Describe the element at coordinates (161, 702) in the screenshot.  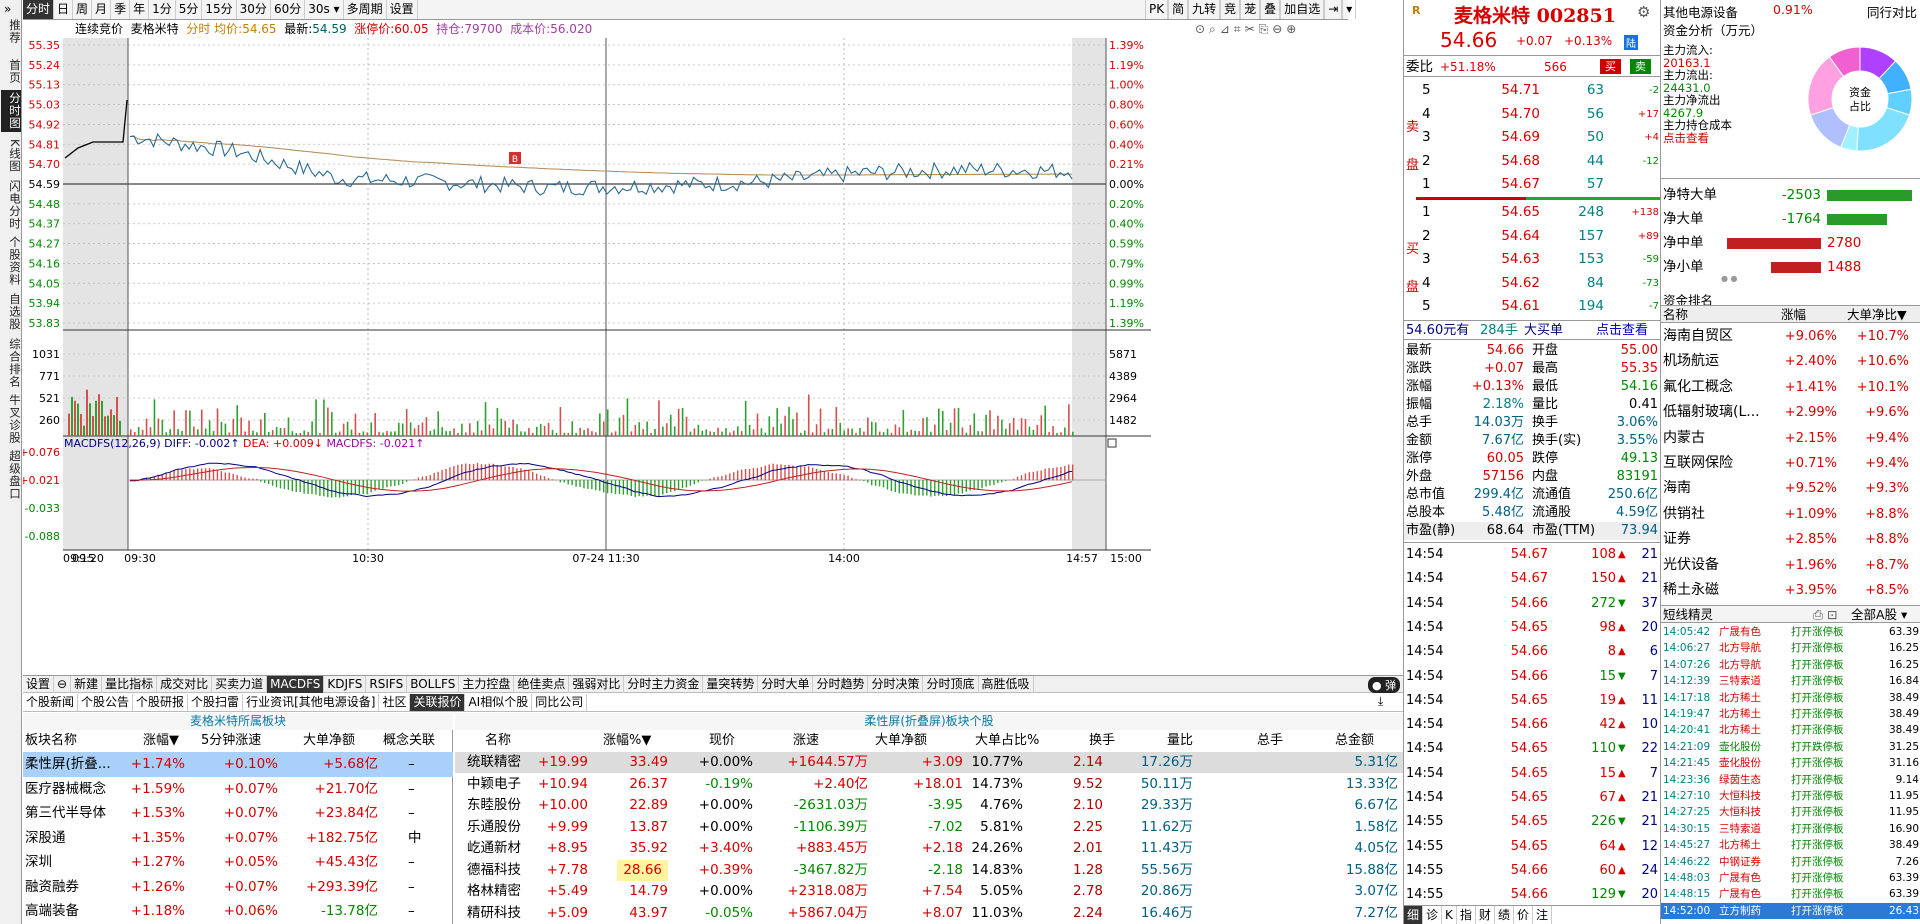
I see `info-tab-research: 个股研报` at that location.